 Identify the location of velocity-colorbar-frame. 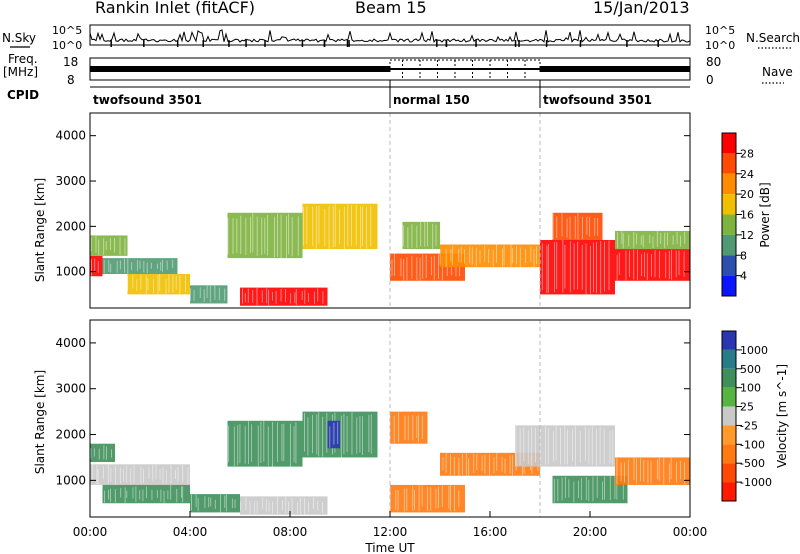
(729, 416).